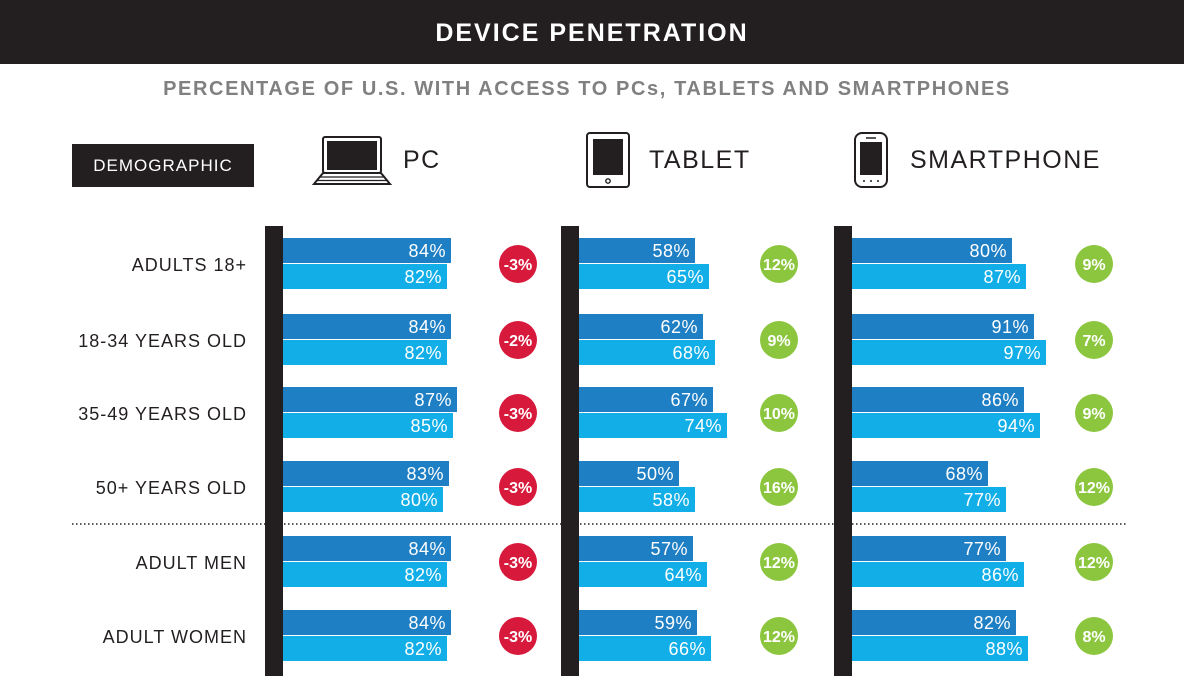  I want to click on bar-value-label: 74%, so click(703, 426).